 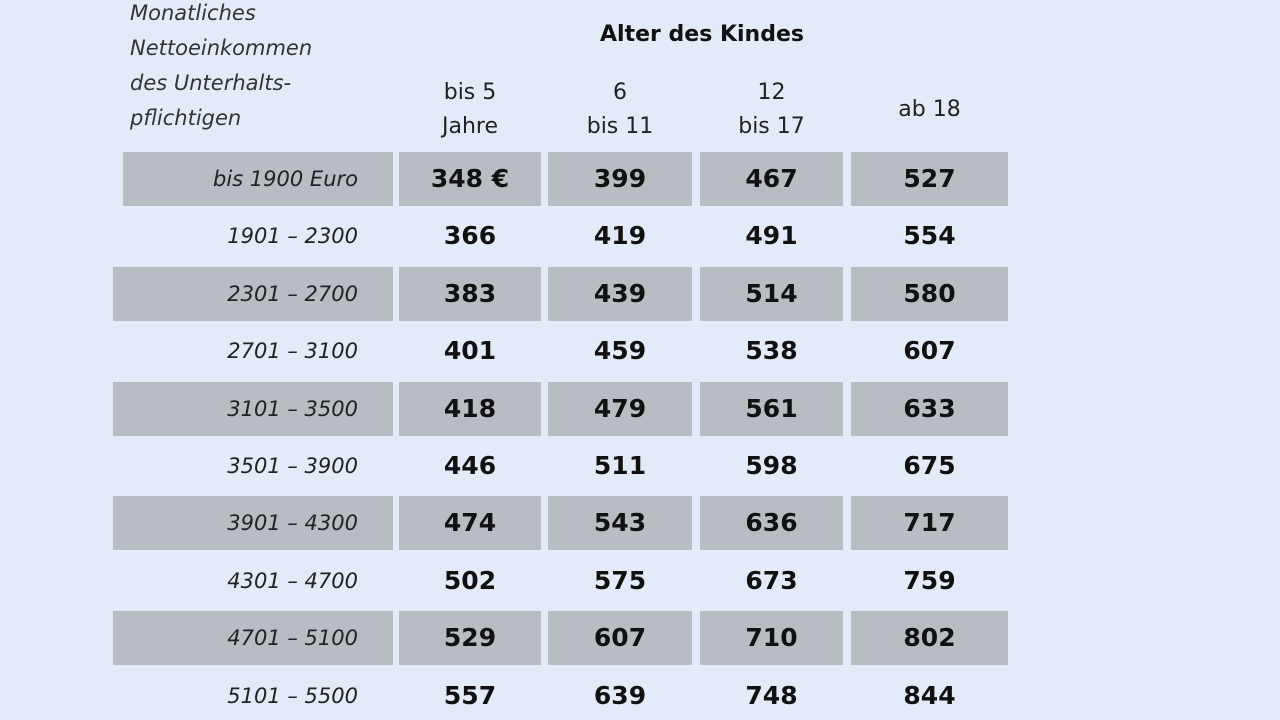 What do you see at coordinates (620, 465) in the screenshot?
I see `amount: 511` at bounding box center [620, 465].